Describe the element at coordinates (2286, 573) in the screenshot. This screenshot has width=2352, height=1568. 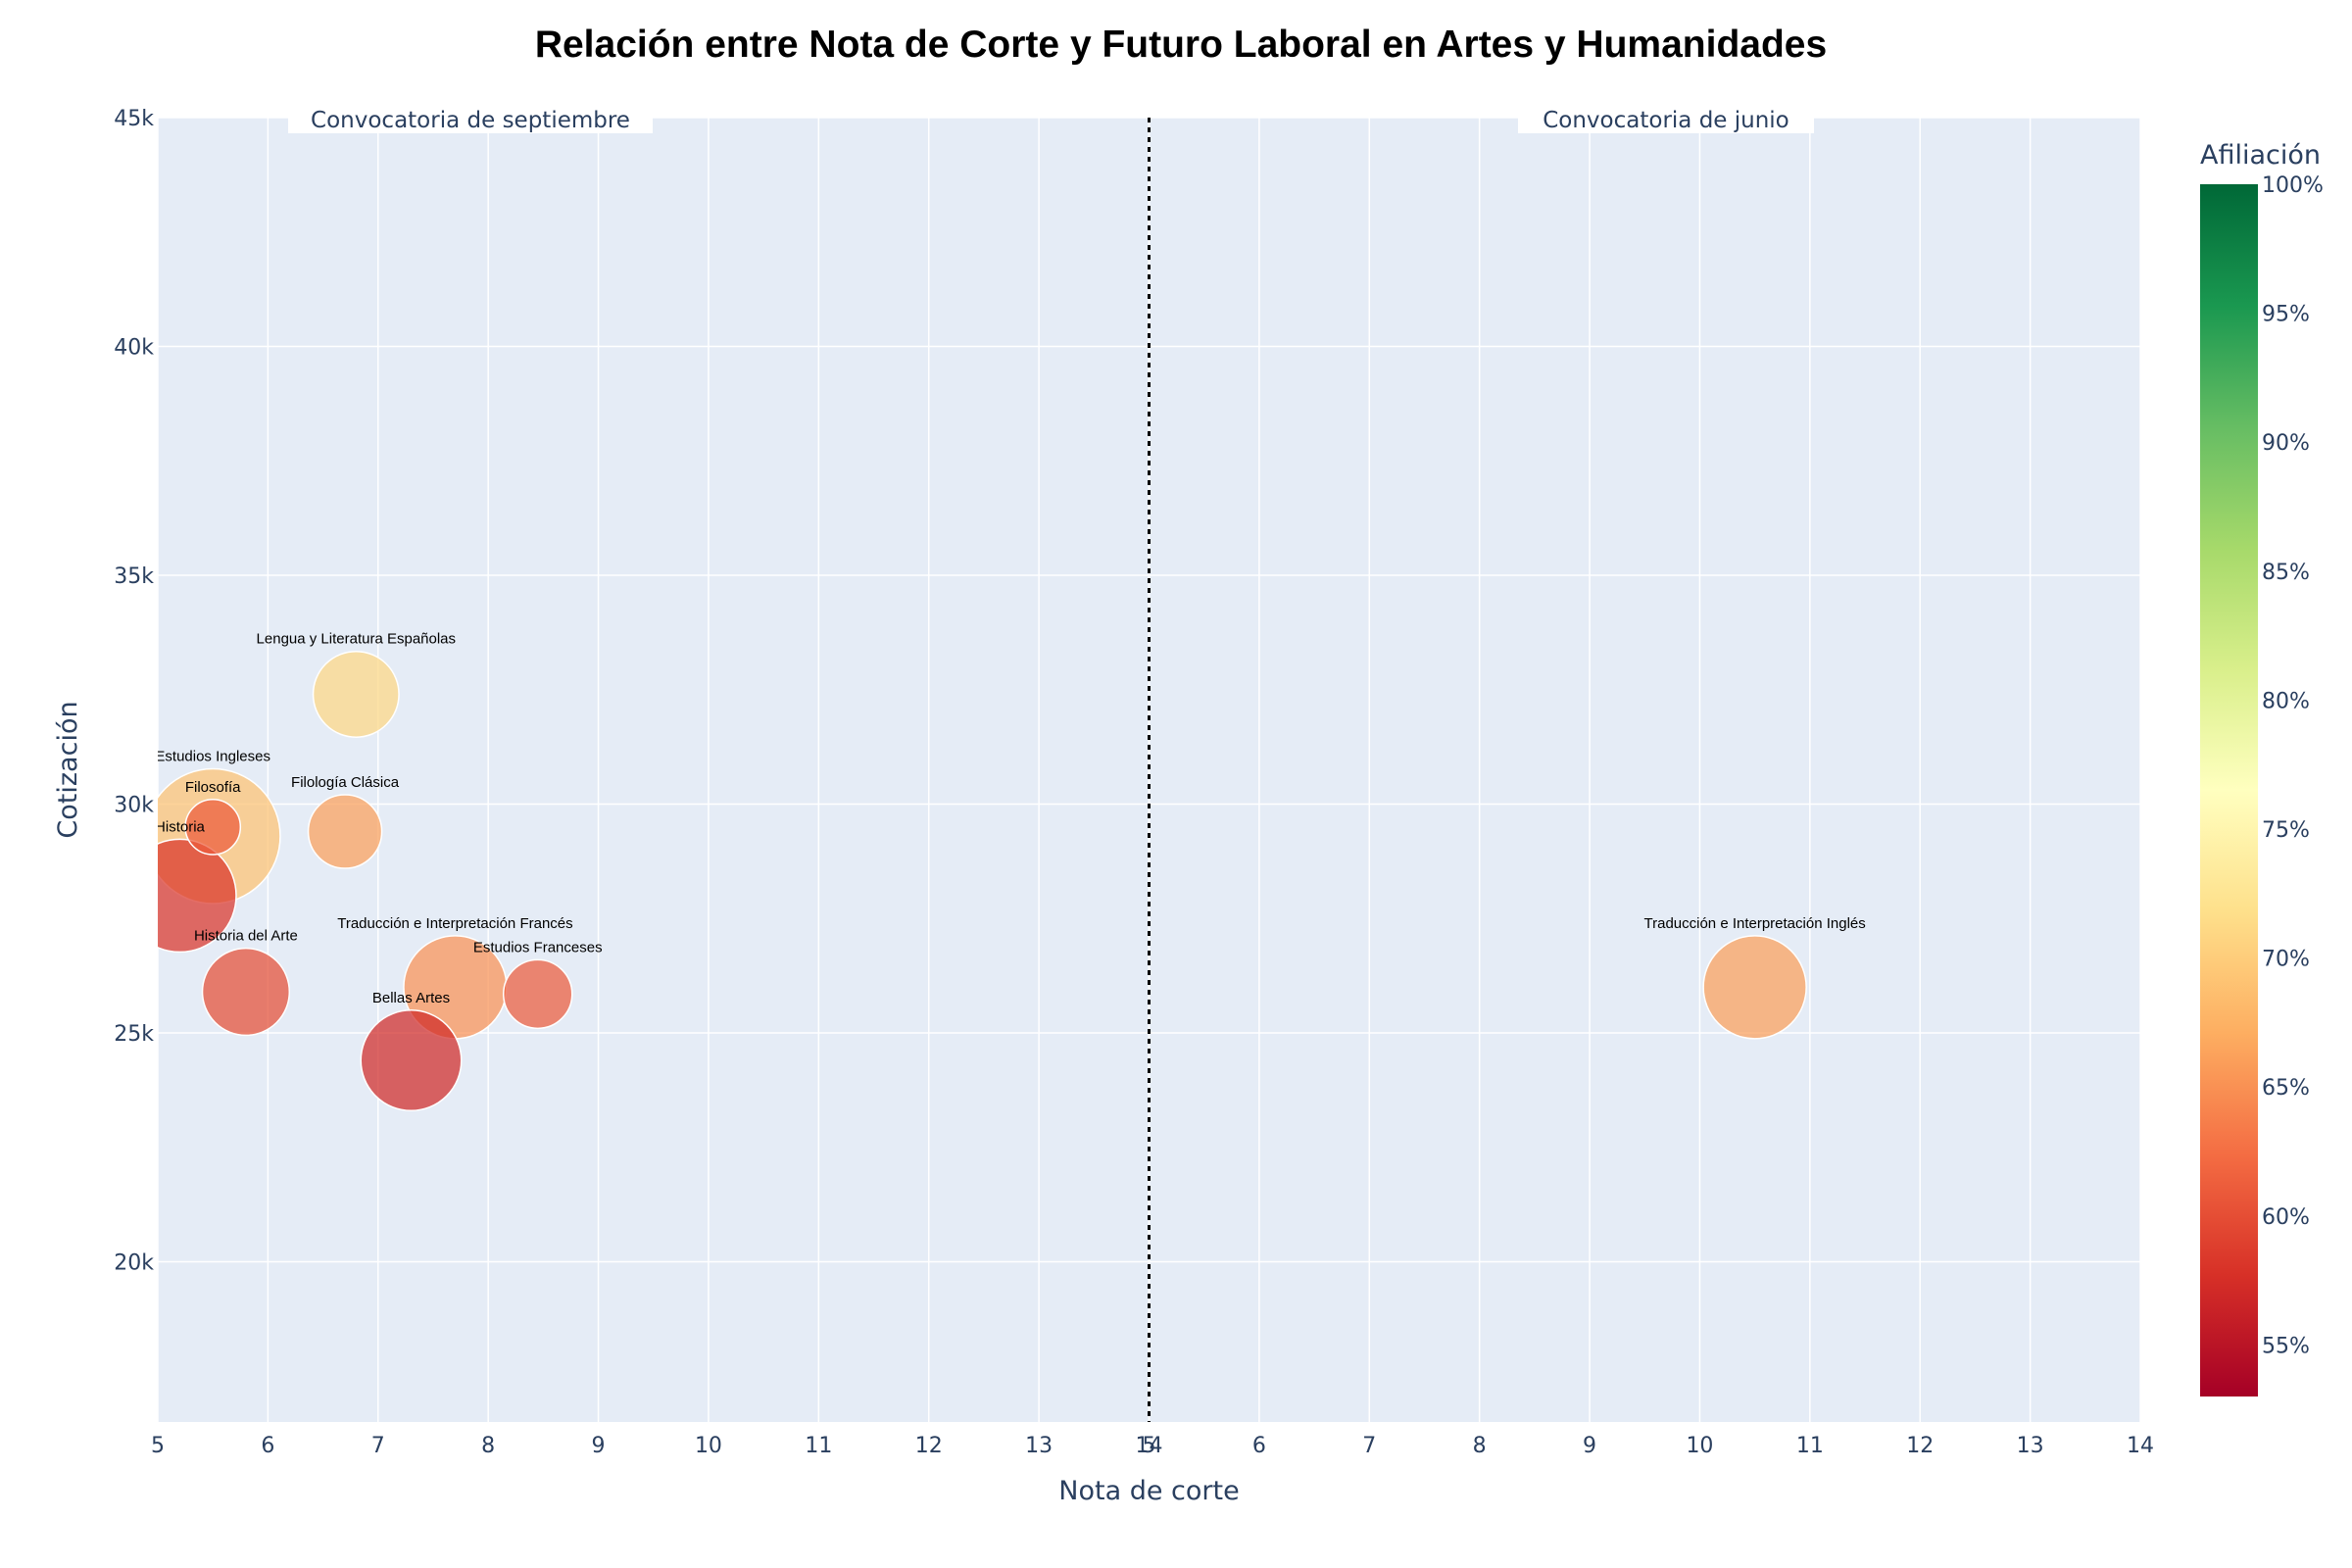
I see `colorbar-tick-label: 85%` at that location.